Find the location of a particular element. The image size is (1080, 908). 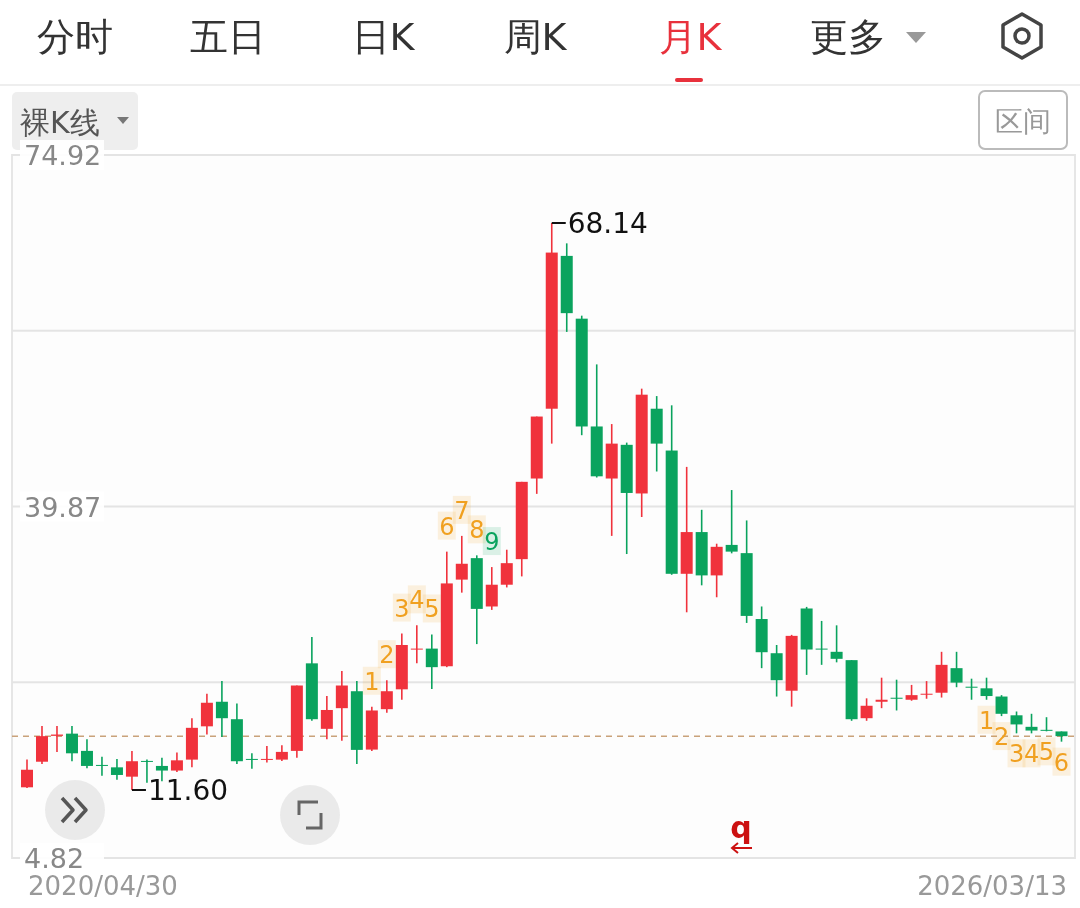

annotation: 11.60 is located at coordinates (188, 791).